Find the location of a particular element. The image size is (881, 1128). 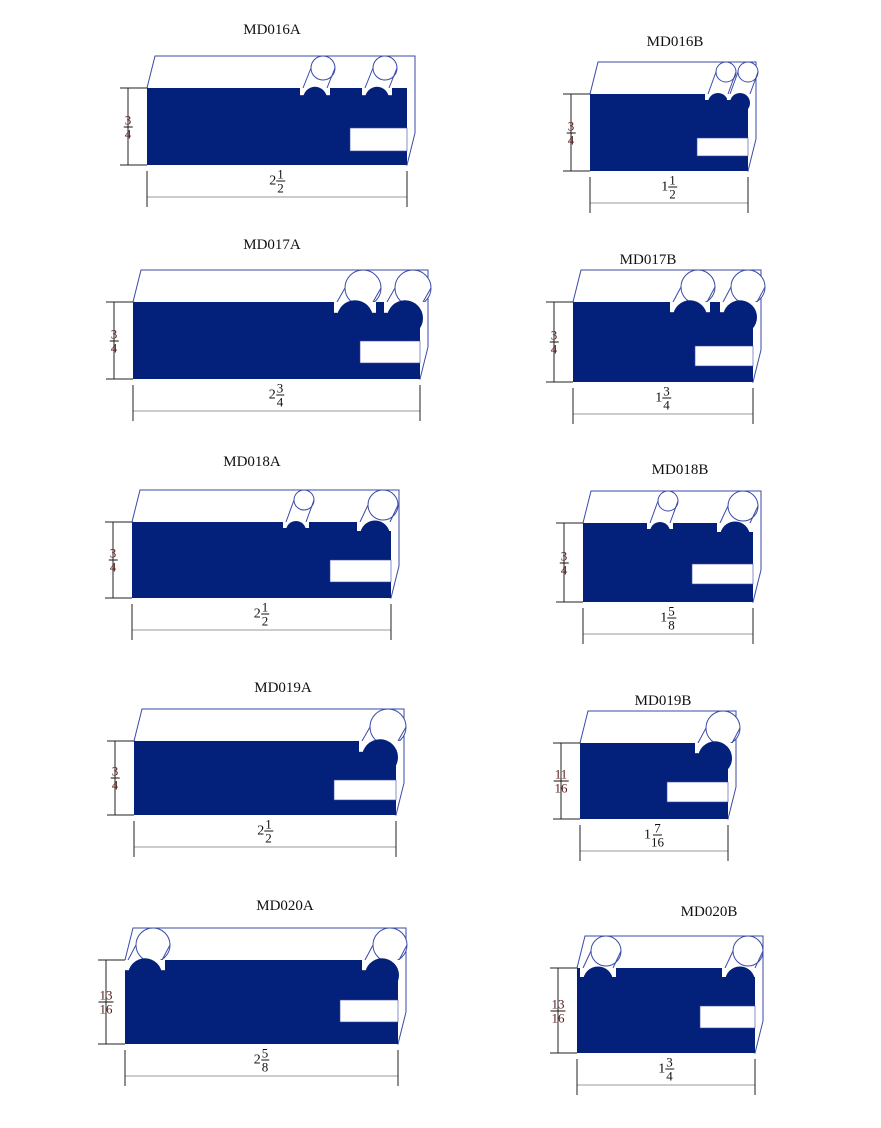

numerator: 13 is located at coordinates (106, 995).